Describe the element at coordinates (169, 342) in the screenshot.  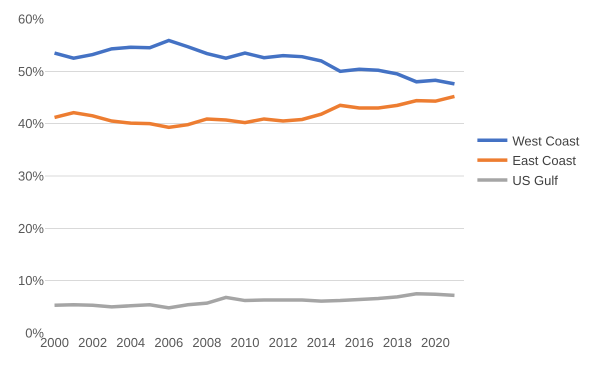
I see `x-tick-label: 2006` at that location.